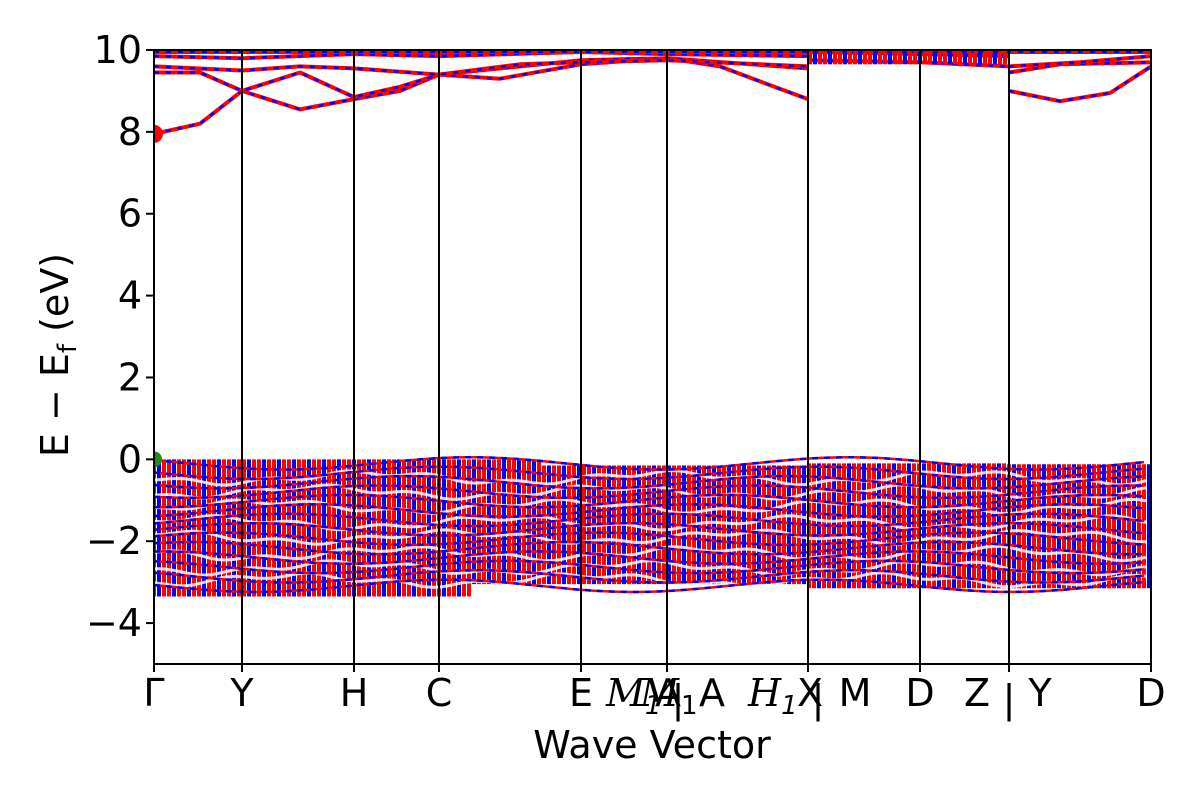 This screenshot has height=800, width=1200. I want to click on kpoint-label: X, so click(810, 693).